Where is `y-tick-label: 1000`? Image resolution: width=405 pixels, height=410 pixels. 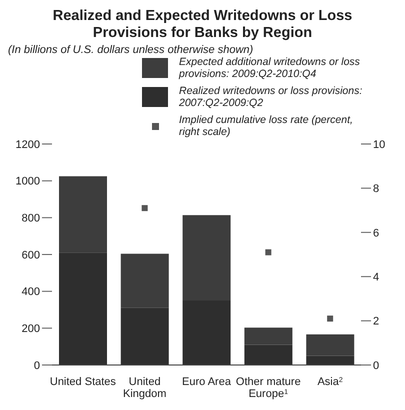 y-tick-label: 1000 is located at coordinates (28, 182).